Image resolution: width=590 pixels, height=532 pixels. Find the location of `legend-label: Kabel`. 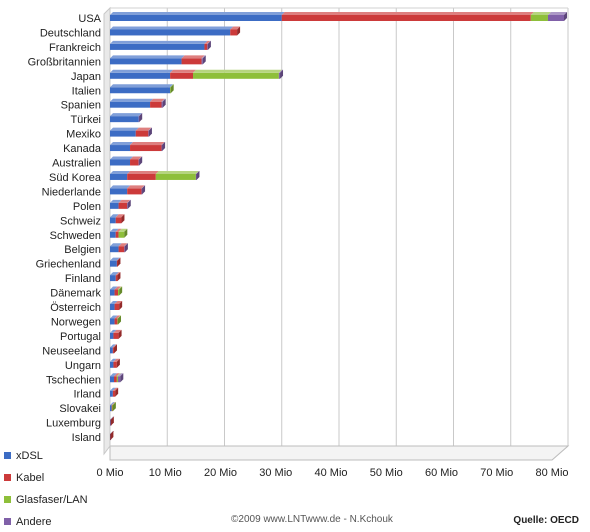

legend-label: Kabel is located at coordinates (30, 478).